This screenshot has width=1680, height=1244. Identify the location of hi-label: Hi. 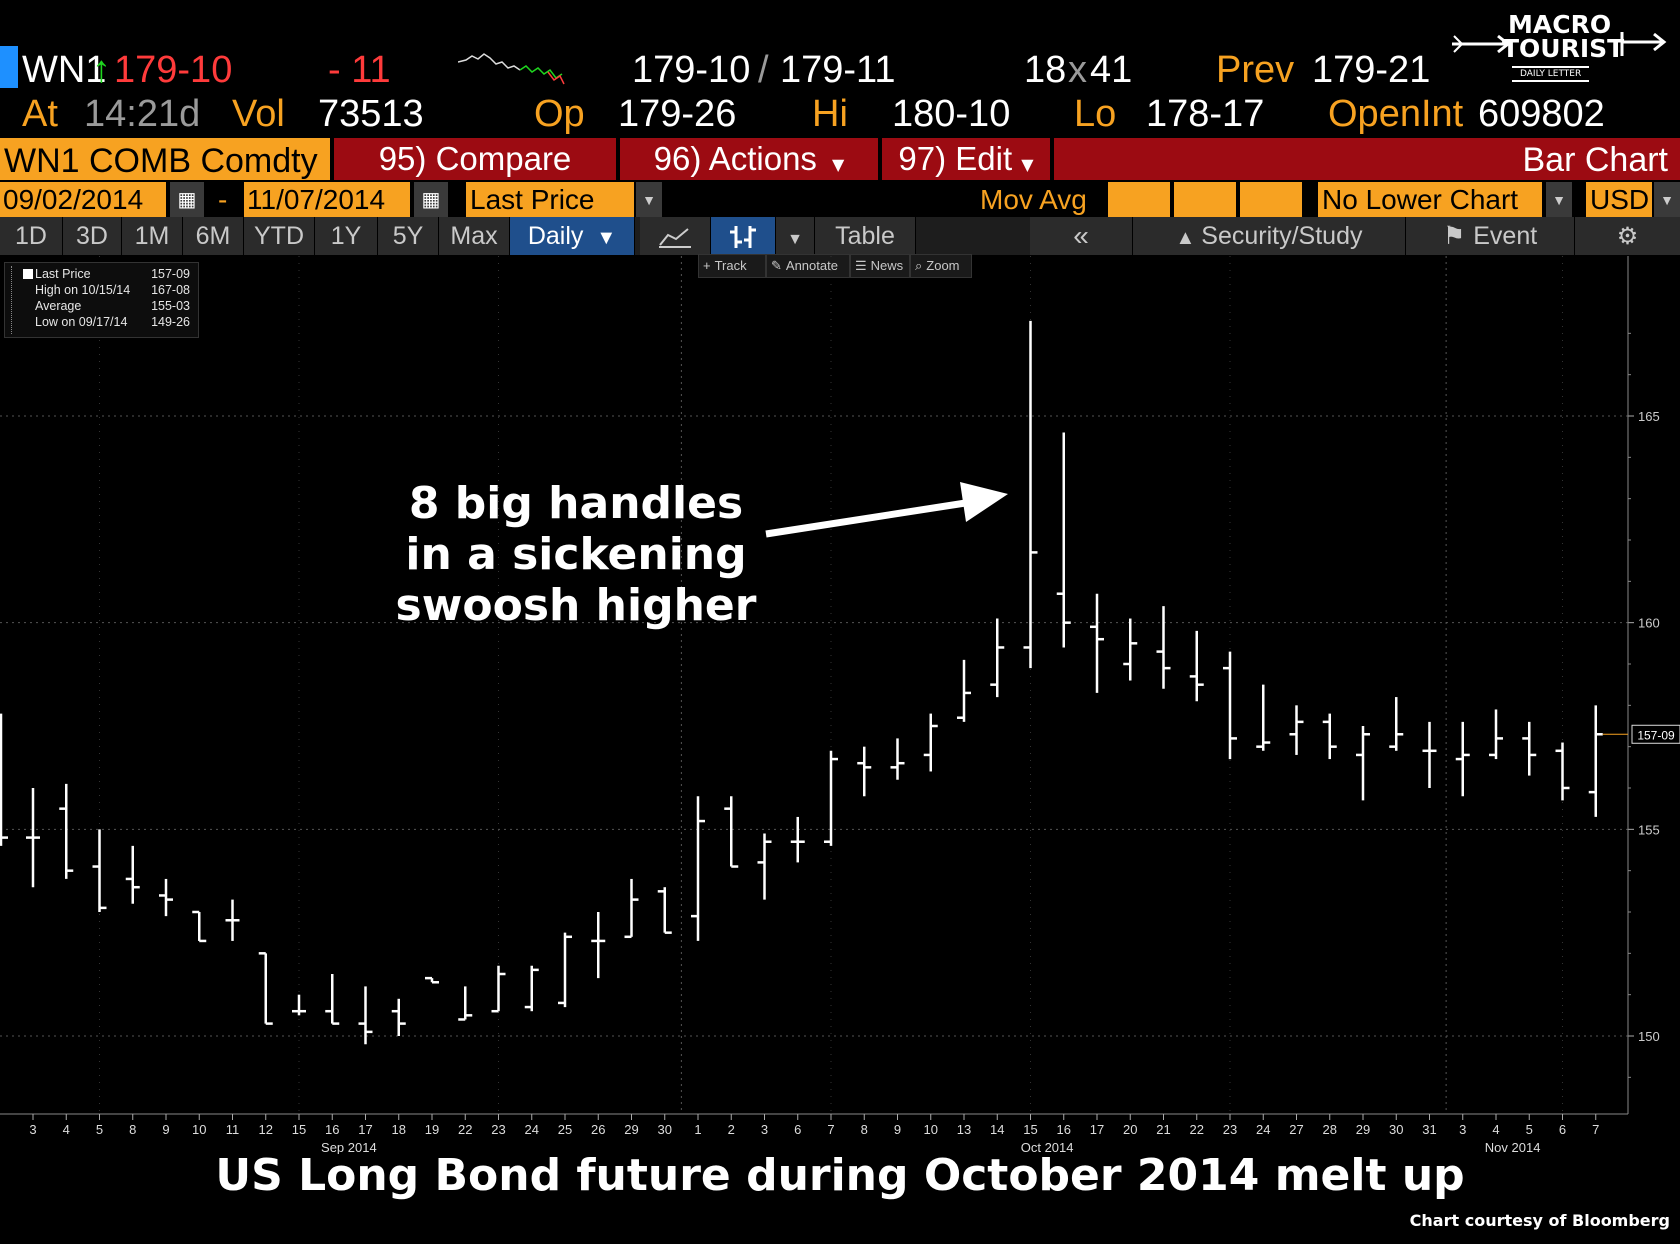
(830, 114).